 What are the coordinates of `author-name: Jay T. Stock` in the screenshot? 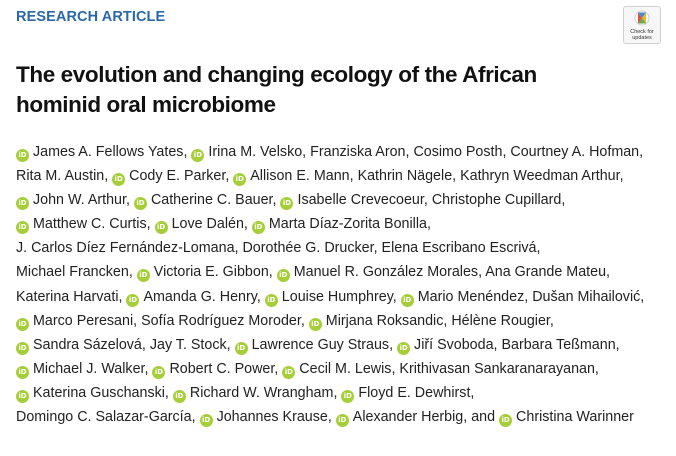 It's located at (188, 345).